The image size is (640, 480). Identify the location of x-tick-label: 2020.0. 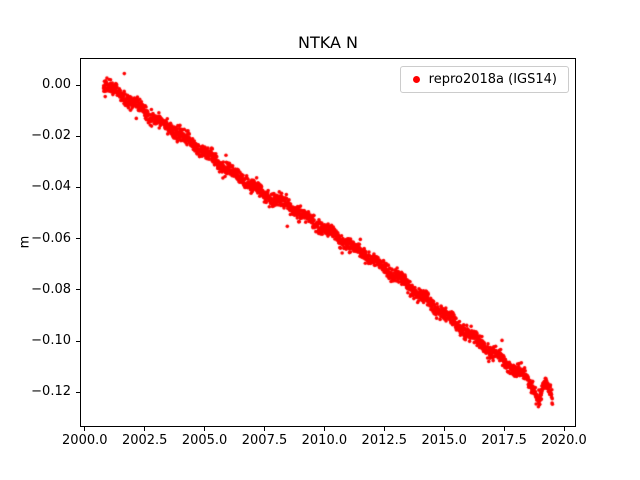
(564, 440).